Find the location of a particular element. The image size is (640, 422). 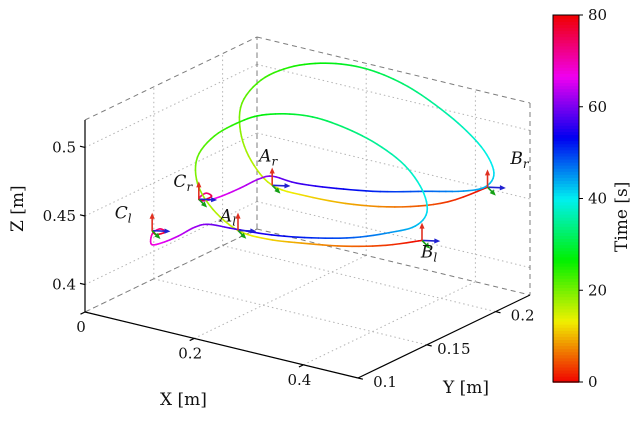

colorbar-tick-label: 80 is located at coordinates (597, 15).